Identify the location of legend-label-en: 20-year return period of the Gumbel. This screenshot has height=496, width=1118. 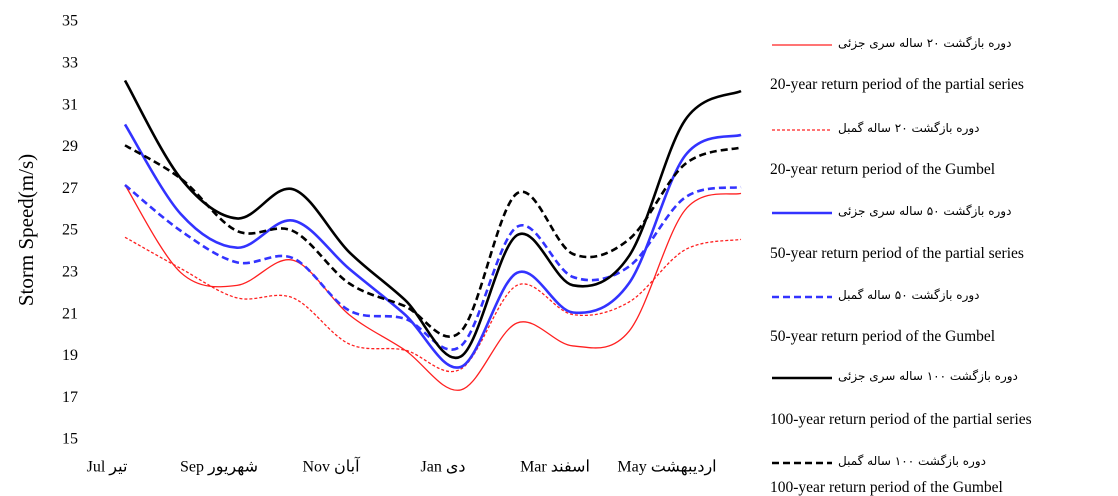
(883, 169).